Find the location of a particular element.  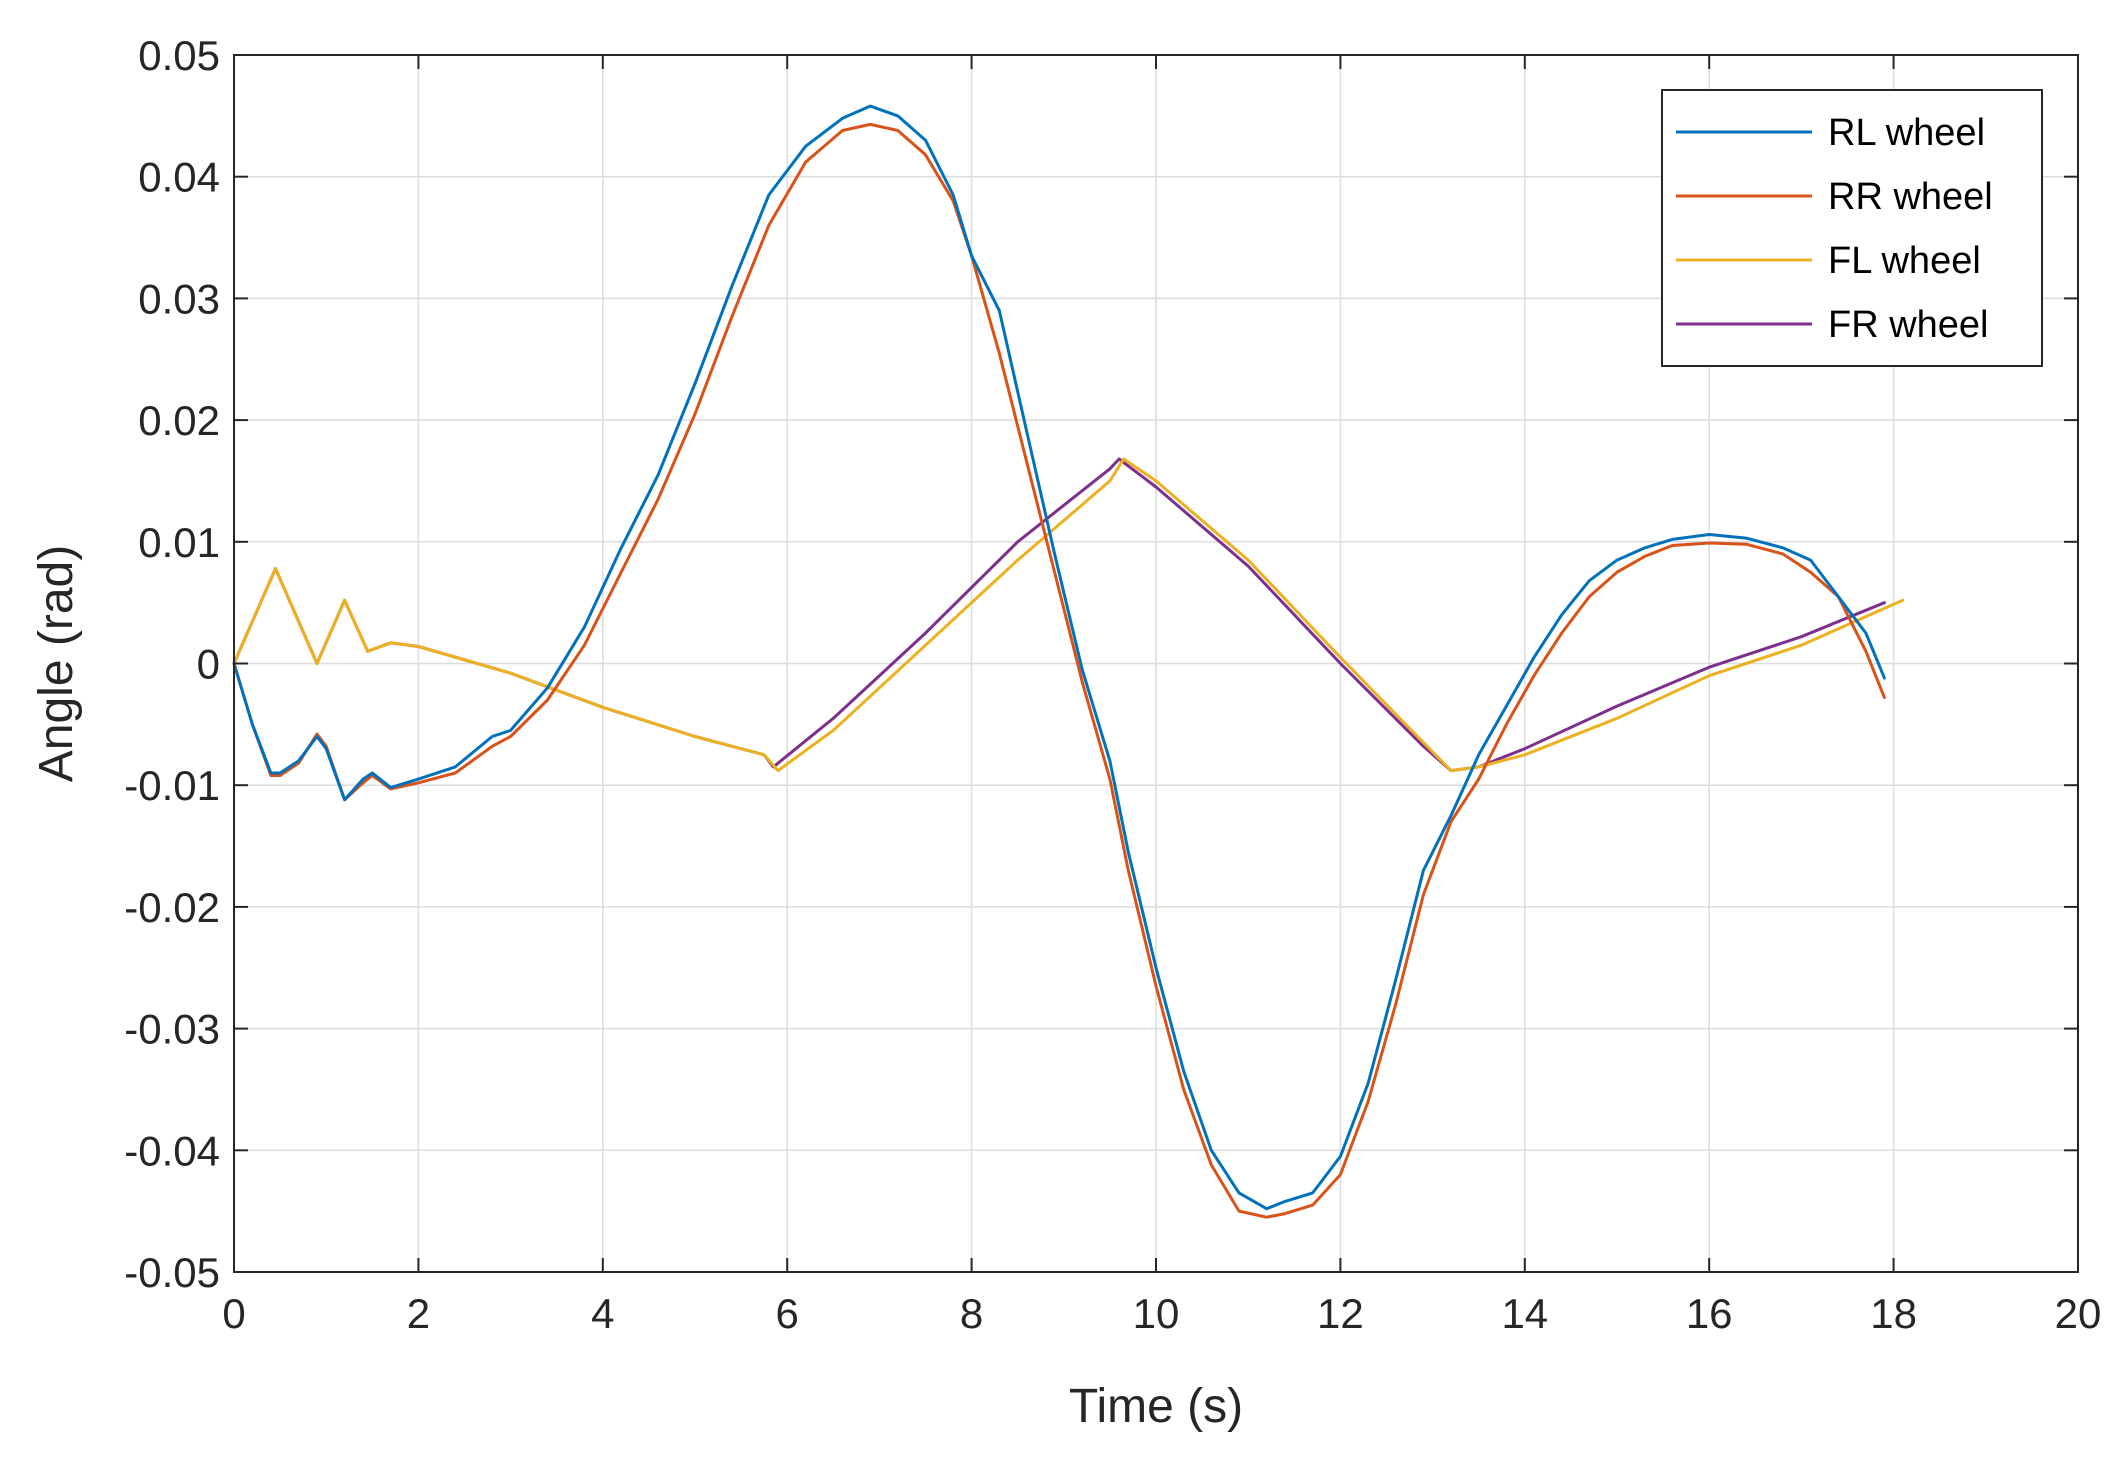

y-tick-label: -0.04 is located at coordinates (172, 1150).